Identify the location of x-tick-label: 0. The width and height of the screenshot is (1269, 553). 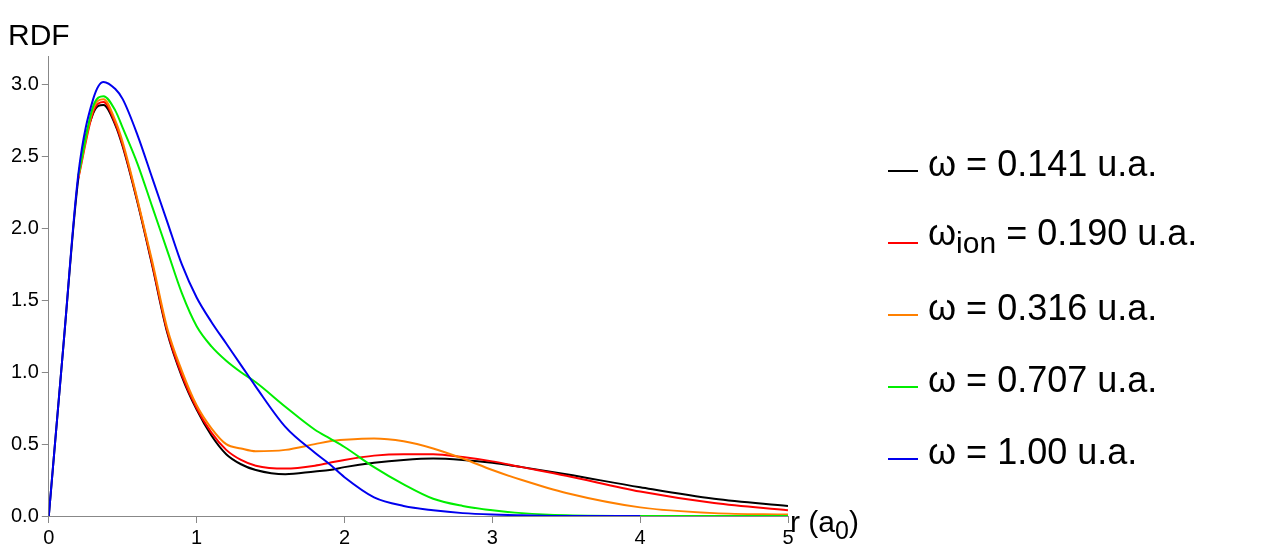
(49, 536).